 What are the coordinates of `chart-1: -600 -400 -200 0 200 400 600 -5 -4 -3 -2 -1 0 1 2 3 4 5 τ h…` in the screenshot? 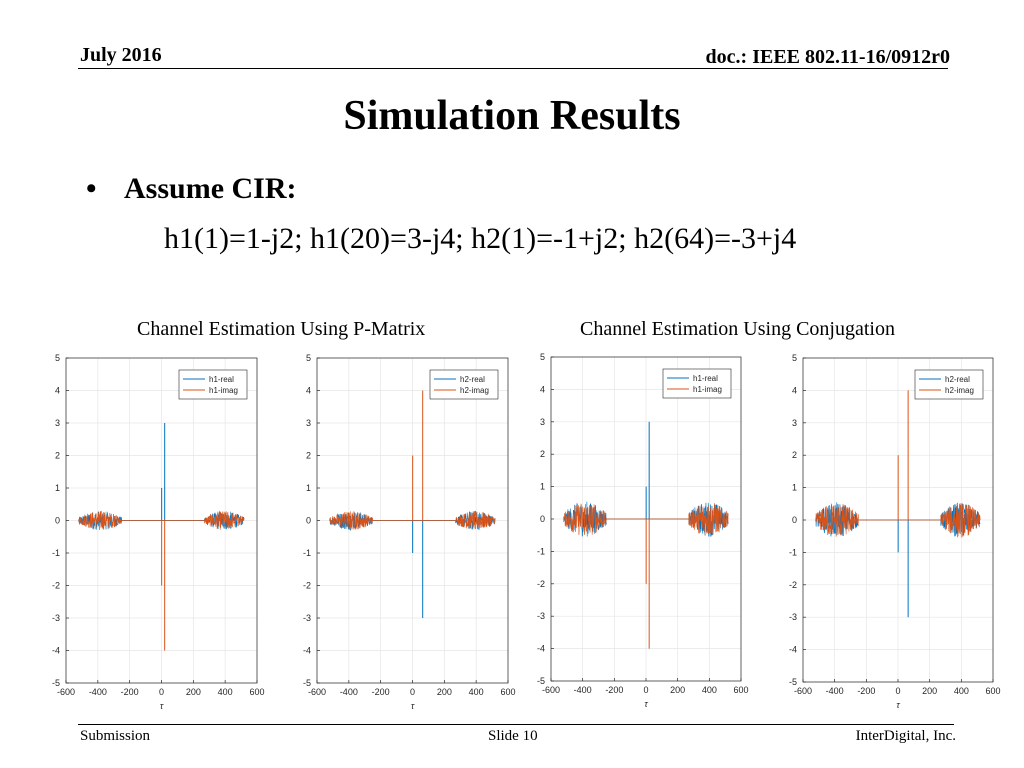 It's located at (158, 532).